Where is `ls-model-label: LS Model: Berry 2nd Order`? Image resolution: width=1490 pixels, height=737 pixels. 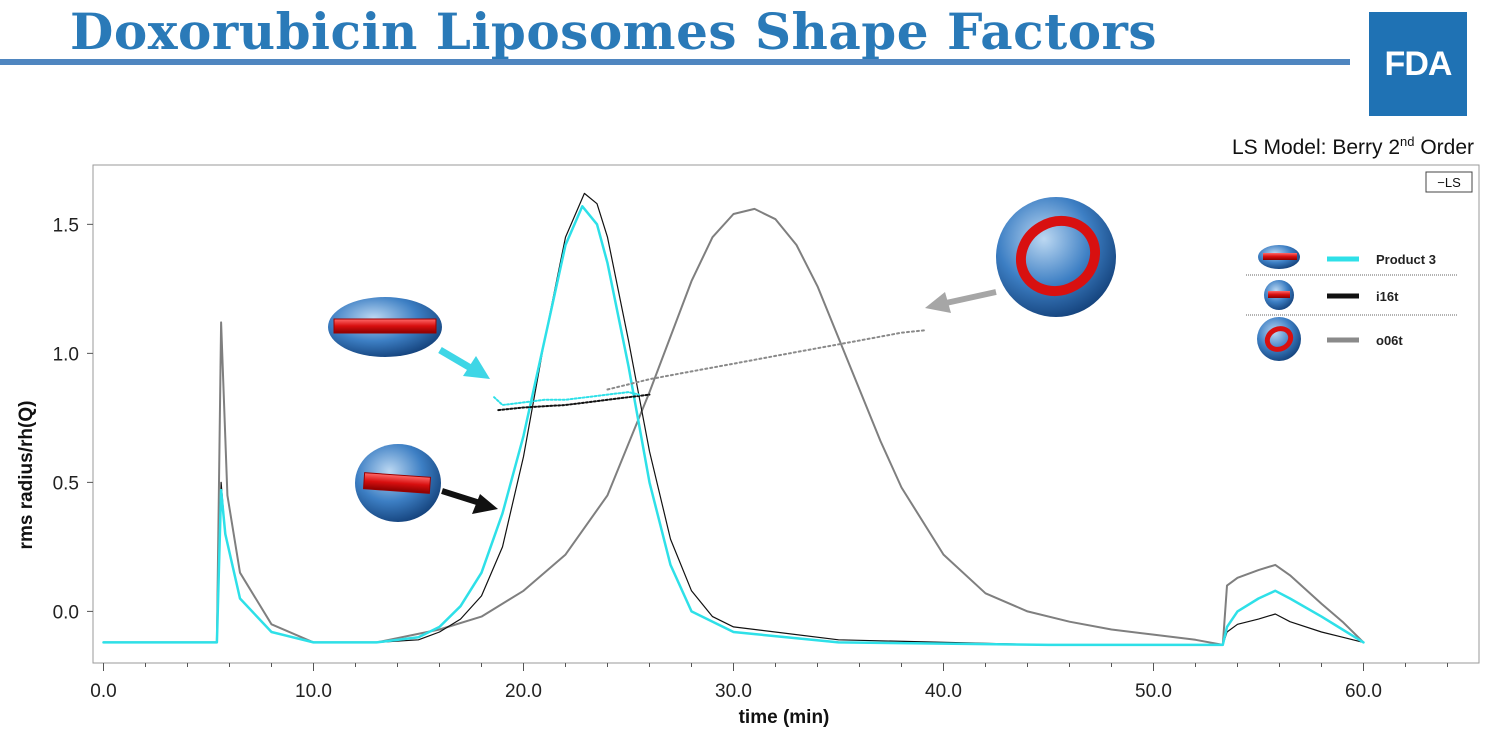 ls-model-label: LS Model: Berry 2nd Order is located at coordinates (1353, 147).